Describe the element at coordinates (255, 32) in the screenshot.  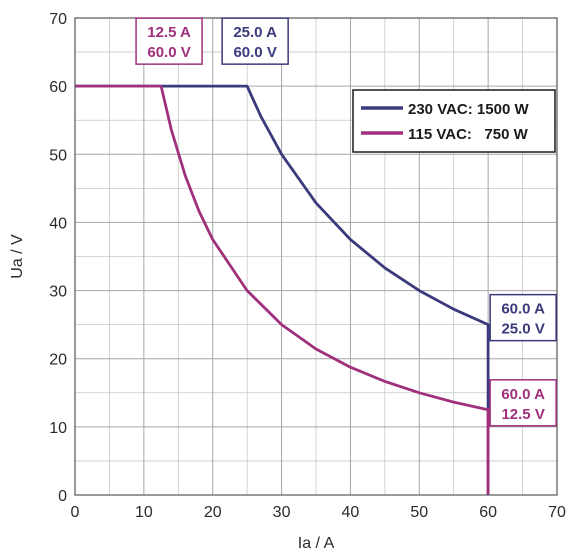
I see `annotation-current: 25.0 A` at that location.